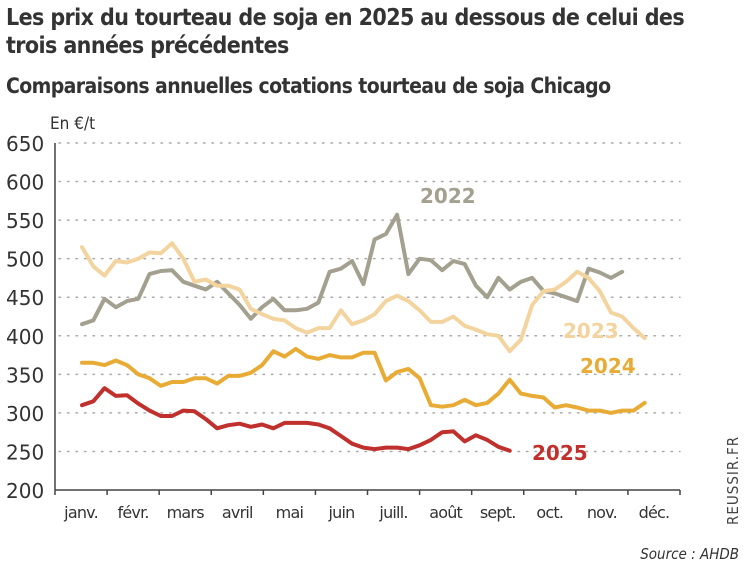 This screenshot has width=747, height=578. Describe the element at coordinates (25, 375) in the screenshot. I see `y-tick-label: 350` at that location.